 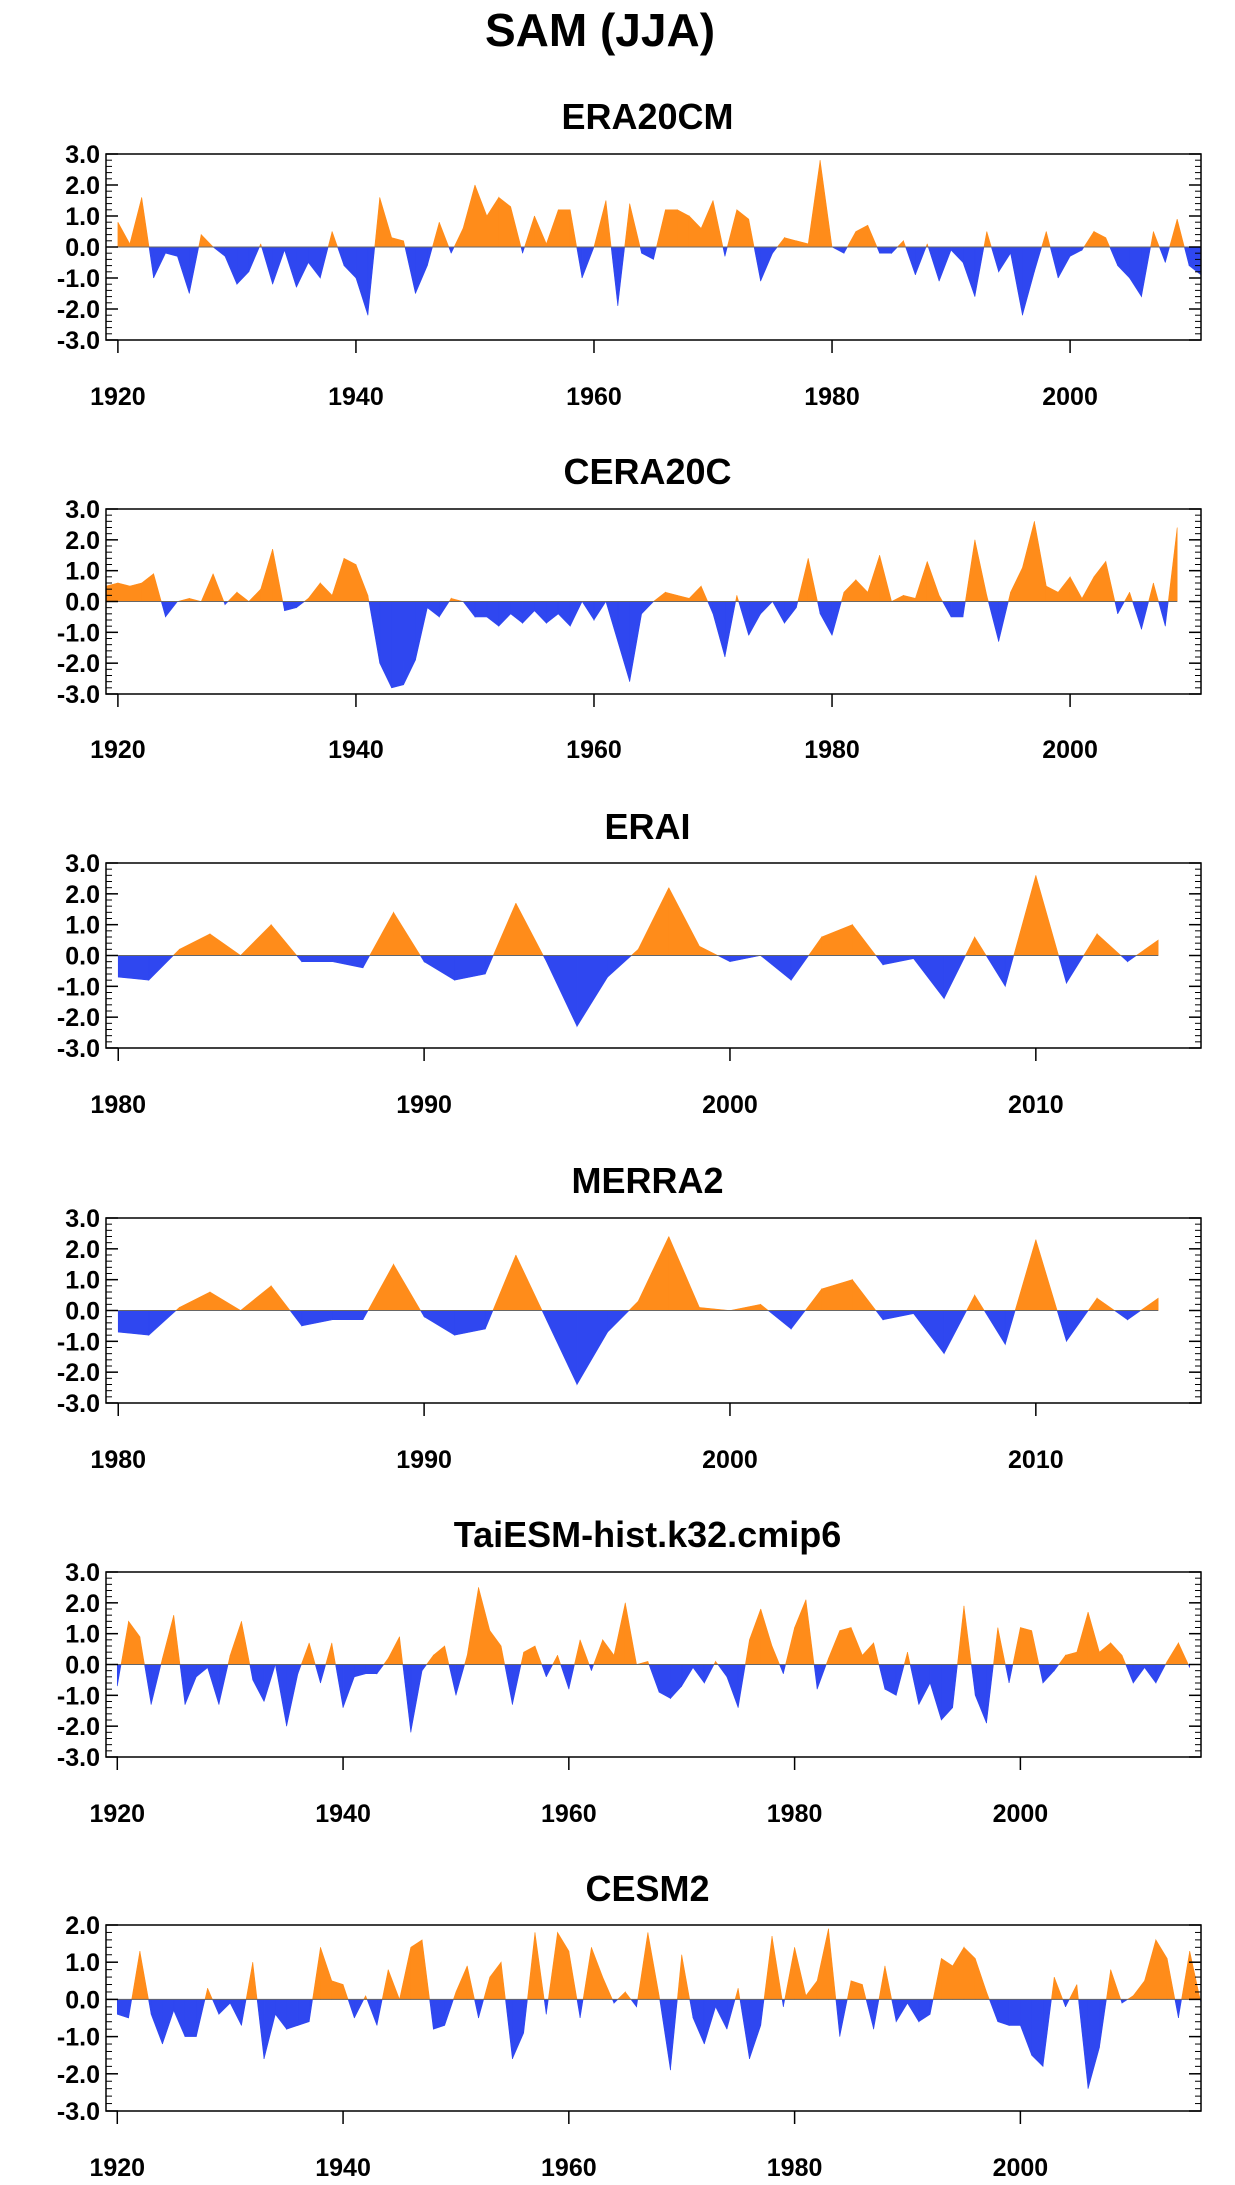 I want to click on x-tick-label: 2000, so click(x=1021, y=2168).